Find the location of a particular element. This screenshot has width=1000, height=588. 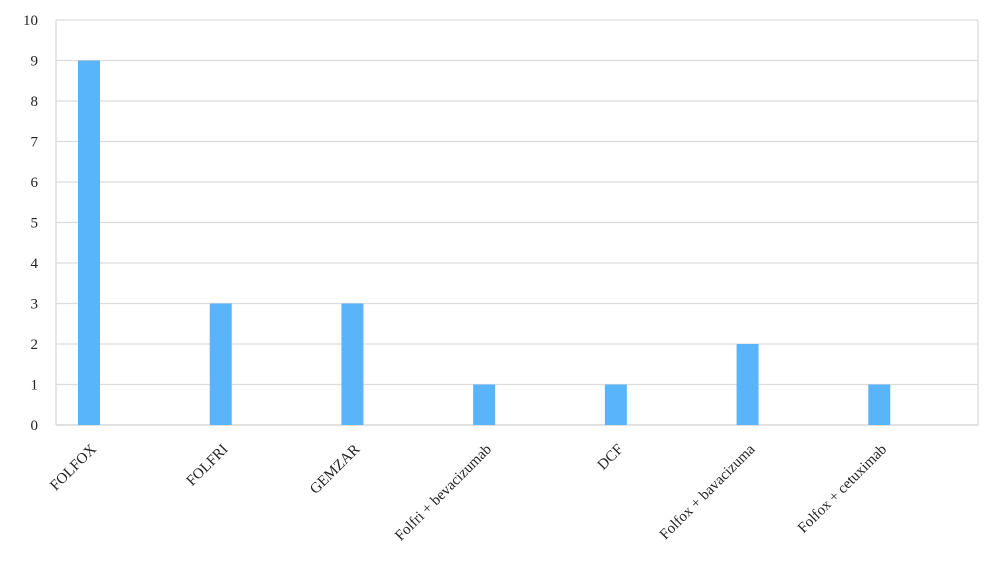

bar-gemzar is located at coordinates (352, 364).